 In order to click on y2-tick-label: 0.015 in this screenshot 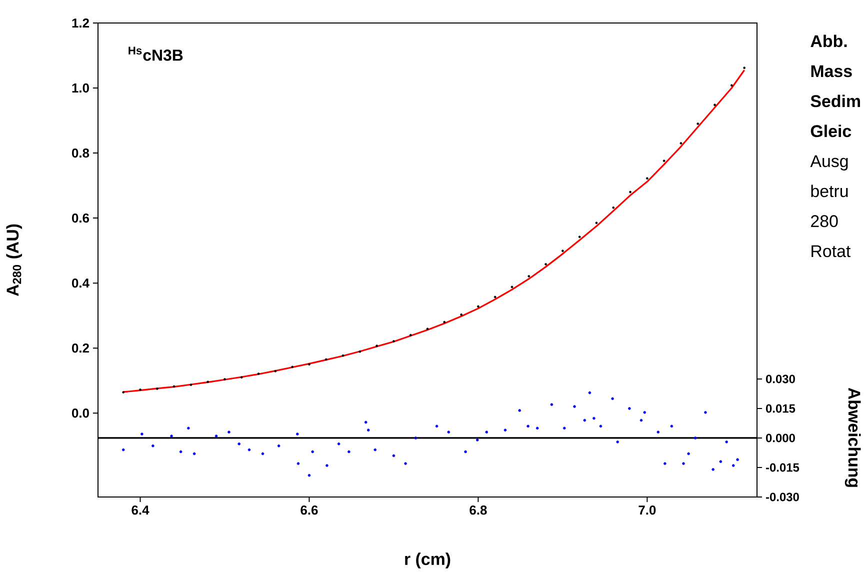, I will do `click(781, 408)`.